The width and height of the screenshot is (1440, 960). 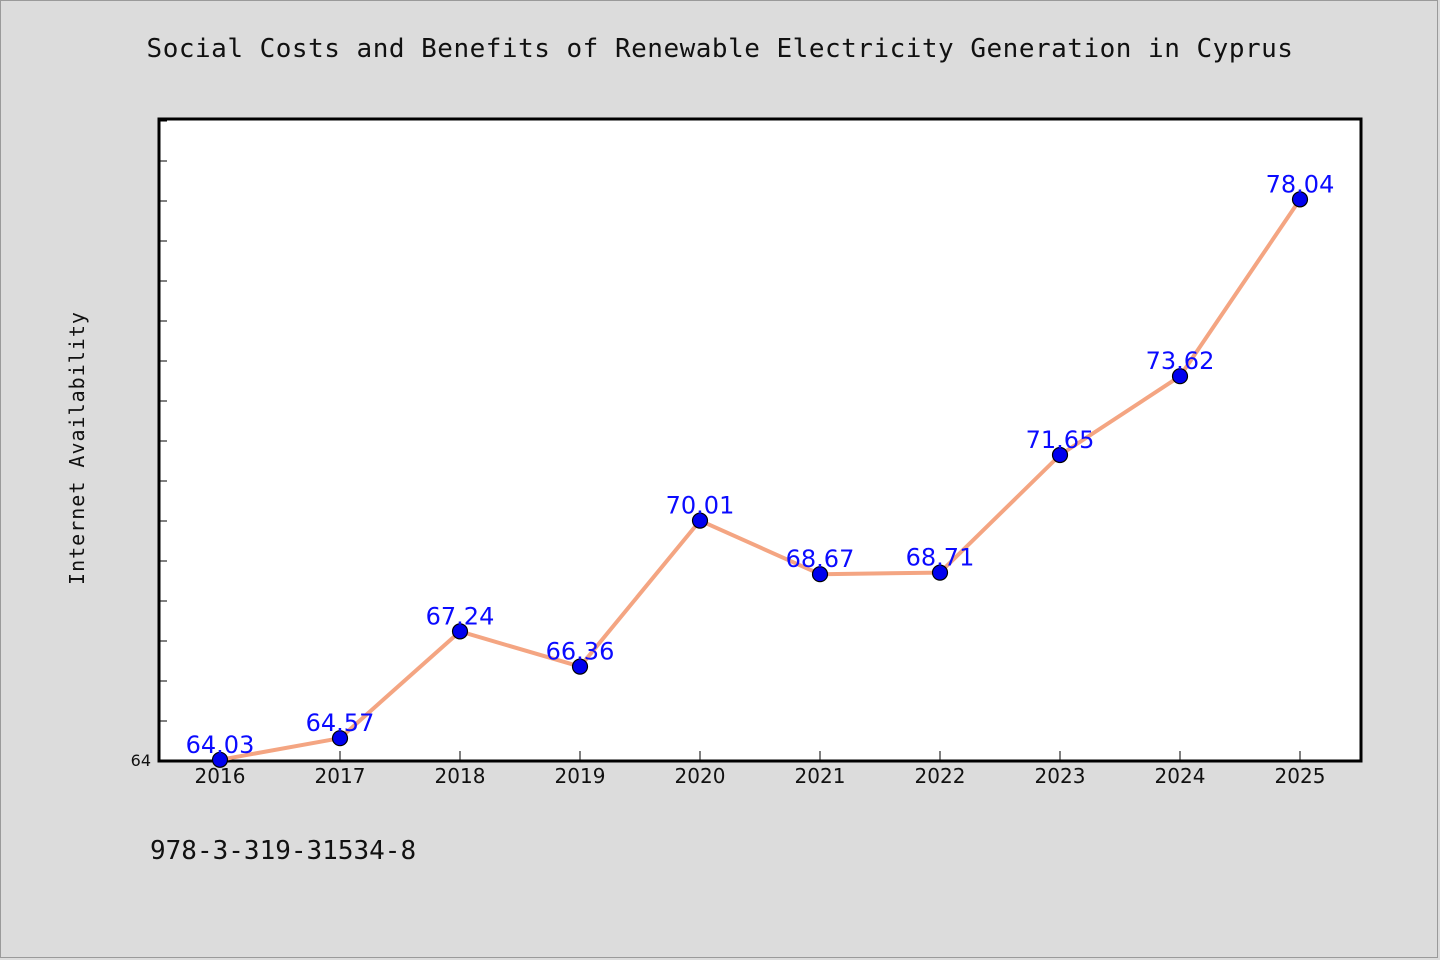 I want to click on data-label: 70.01, so click(x=700, y=506).